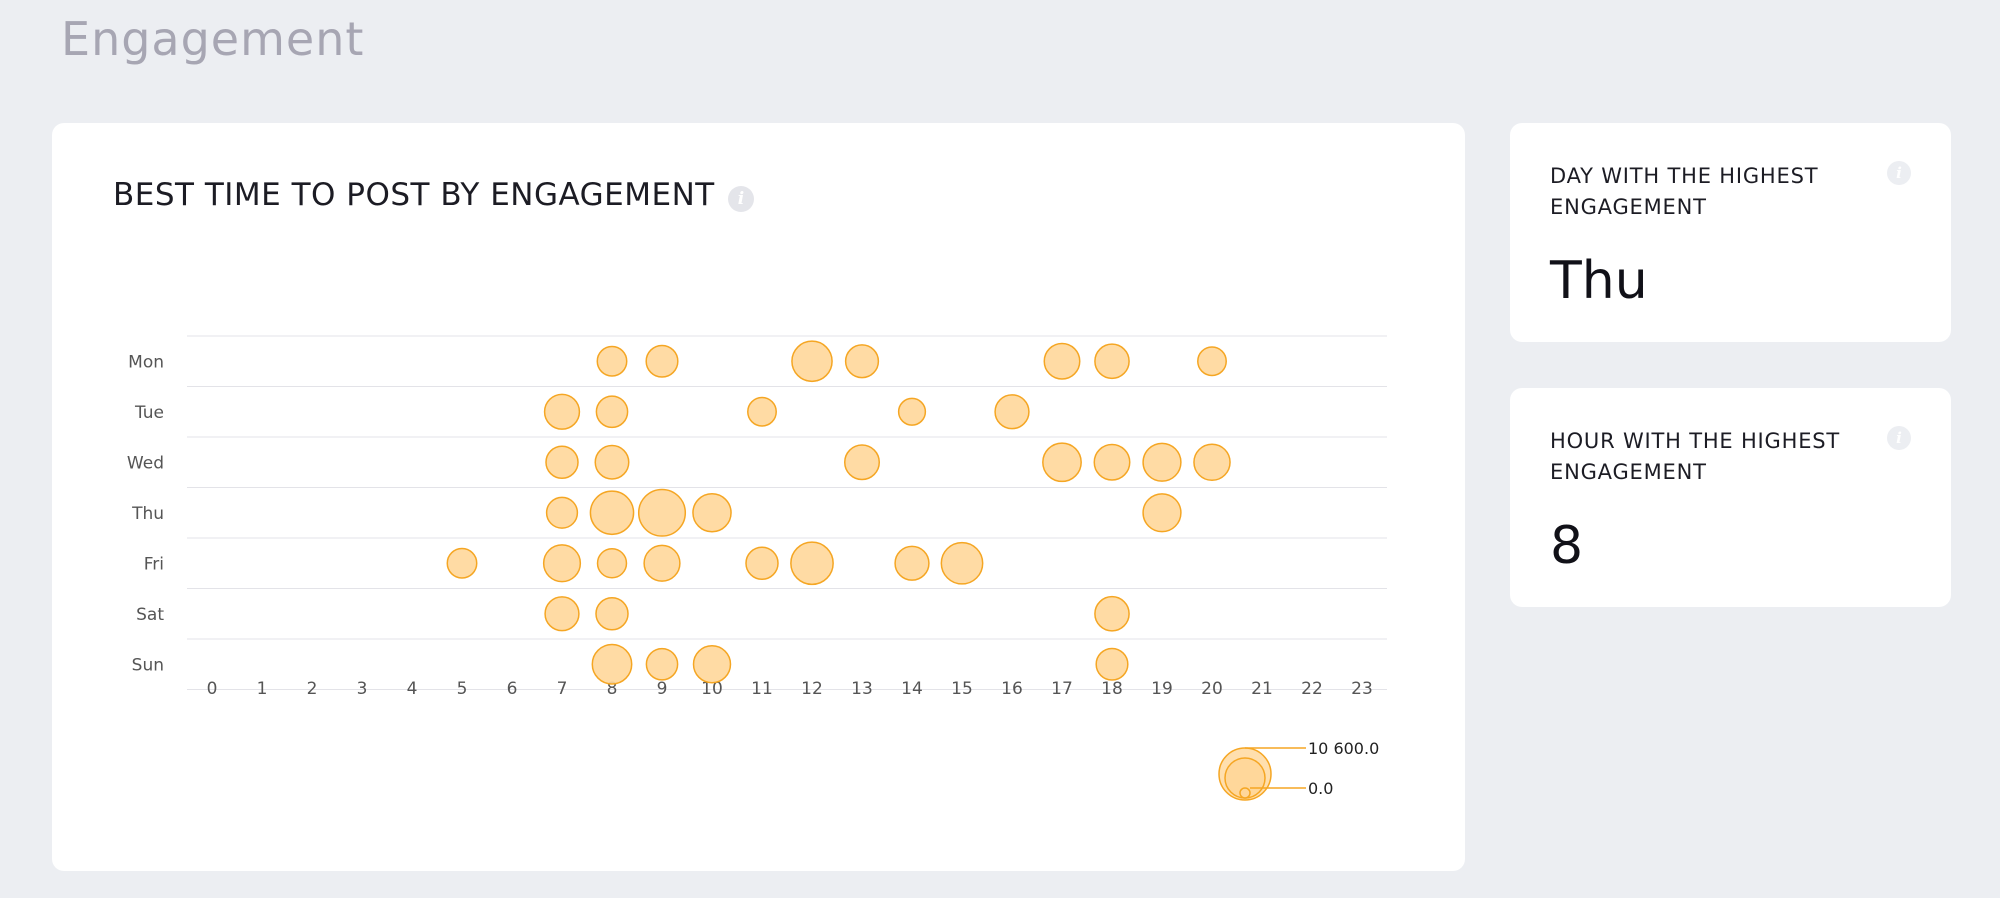 The height and width of the screenshot is (898, 2000). I want to click on x-tick-label: 8, so click(612, 689).